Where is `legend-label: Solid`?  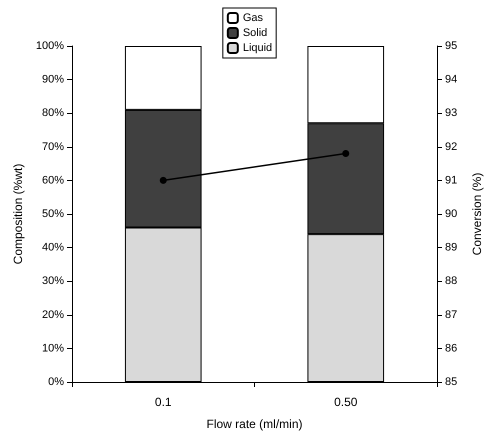 legend-label: Solid is located at coordinates (255, 33).